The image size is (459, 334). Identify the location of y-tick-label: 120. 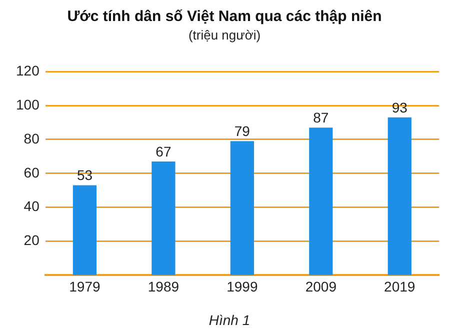
(28, 70).